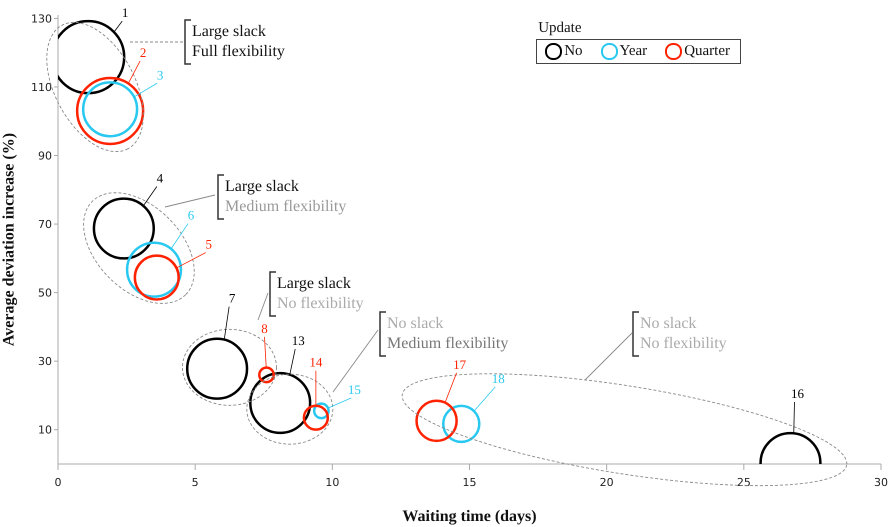  Describe the element at coordinates (41, 19) in the screenshot. I see `y-tick-label: 130` at that location.